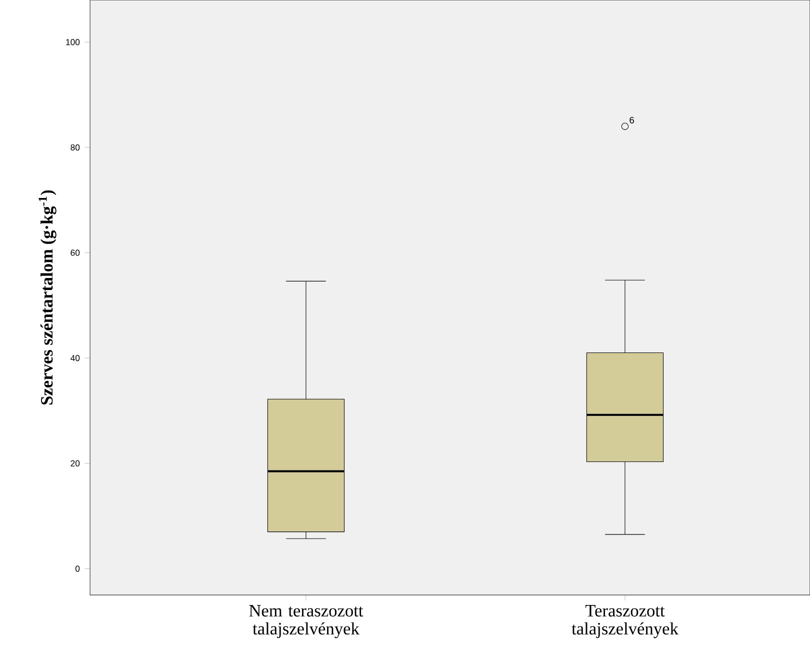 This screenshot has width=810, height=664. What do you see at coordinates (73, 42) in the screenshot?
I see `y-tick-label: 100` at bounding box center [73, 42].